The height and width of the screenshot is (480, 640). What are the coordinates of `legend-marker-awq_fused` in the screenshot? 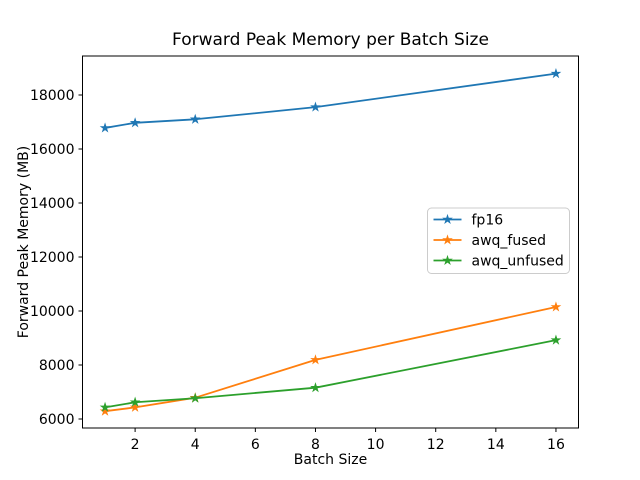 It's located at (447, 239).